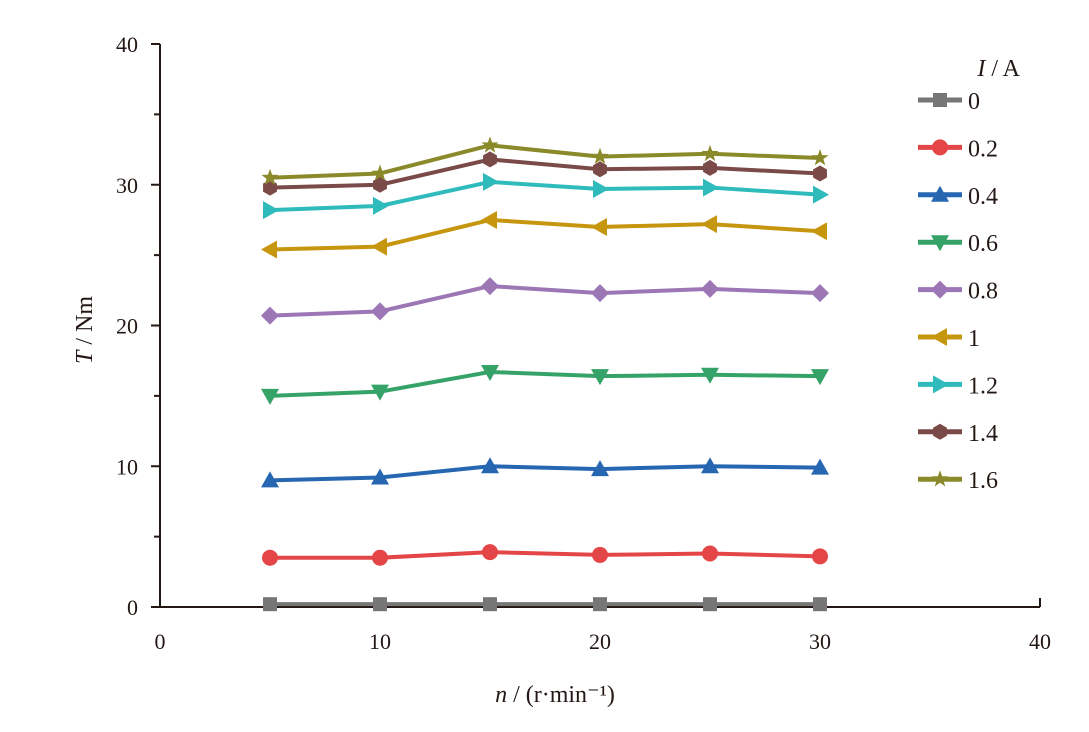 The width and height of the screenshot is (1089, 732). What do you see at coordinates (983, 292) in the screenshot?
I see `legend-label: 0.8` at bounding box center [983, 292].